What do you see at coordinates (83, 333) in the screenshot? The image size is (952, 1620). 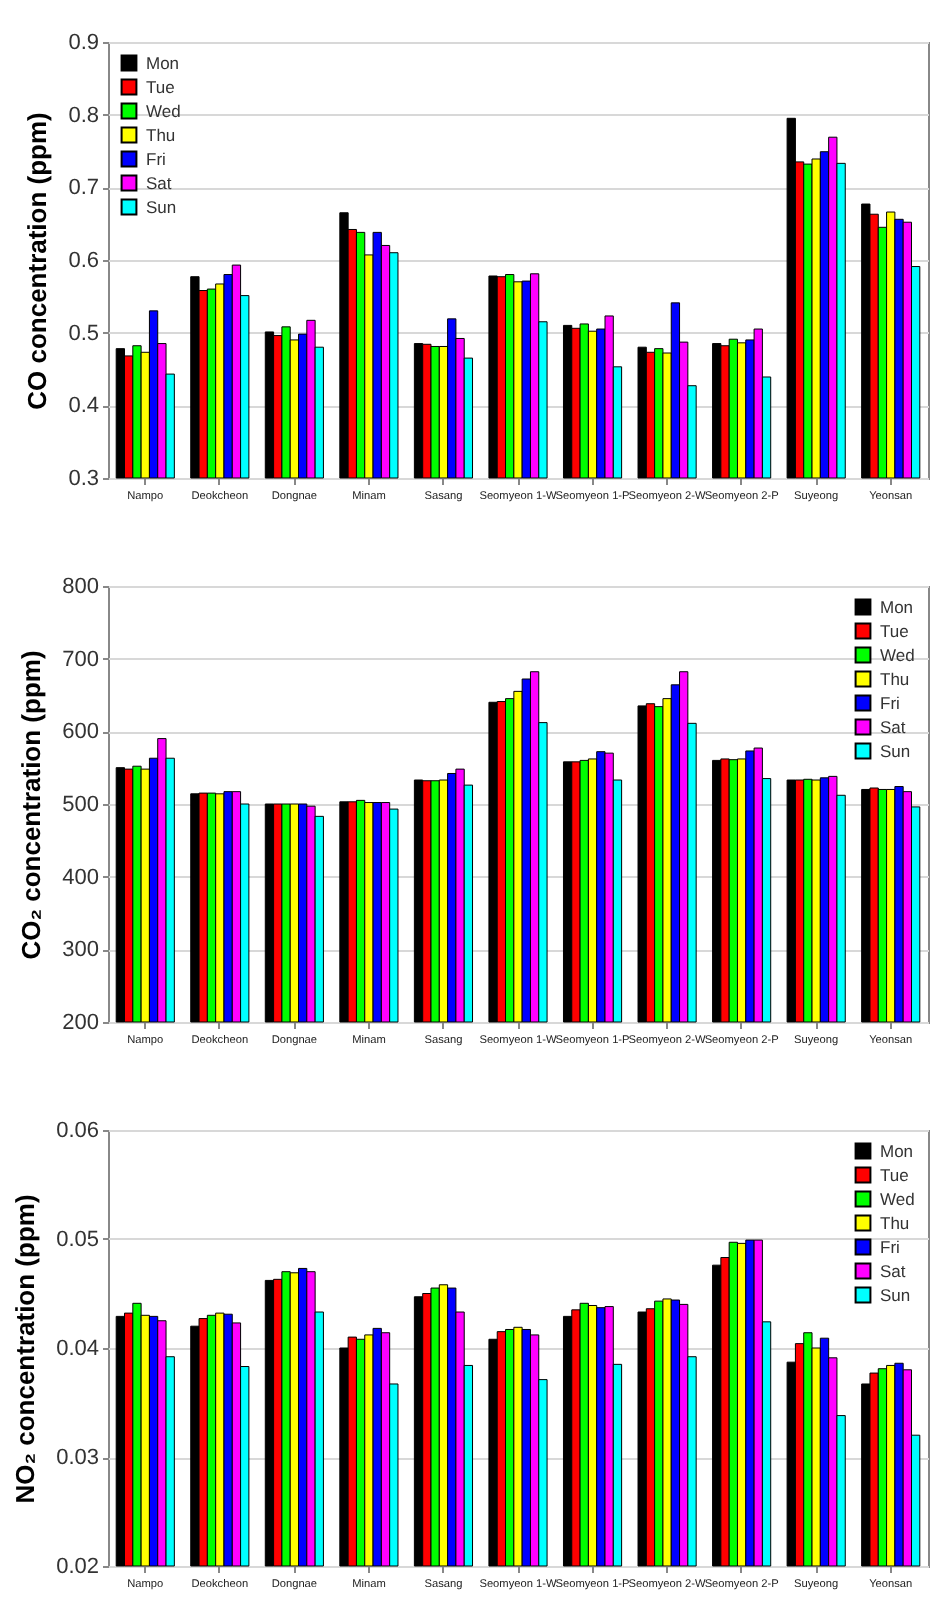 I see `y-tick-label: 0.5` at bounding box center [83, 333].